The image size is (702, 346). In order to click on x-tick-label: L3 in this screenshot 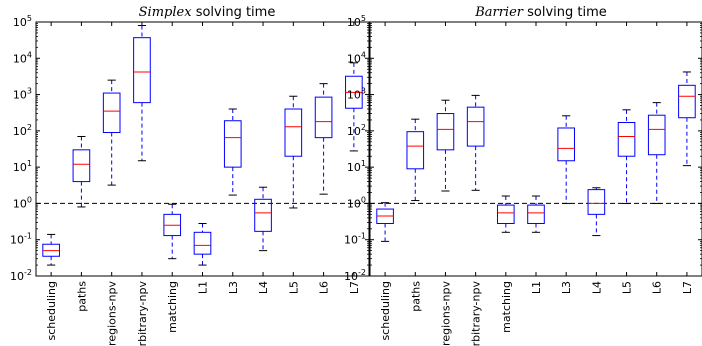, I will do `click(566, 287)`.